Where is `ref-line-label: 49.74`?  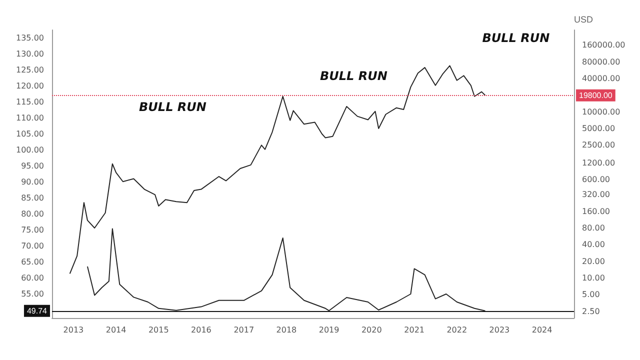
ref-line-label: 49.74 is located at coordinates (37, 311).